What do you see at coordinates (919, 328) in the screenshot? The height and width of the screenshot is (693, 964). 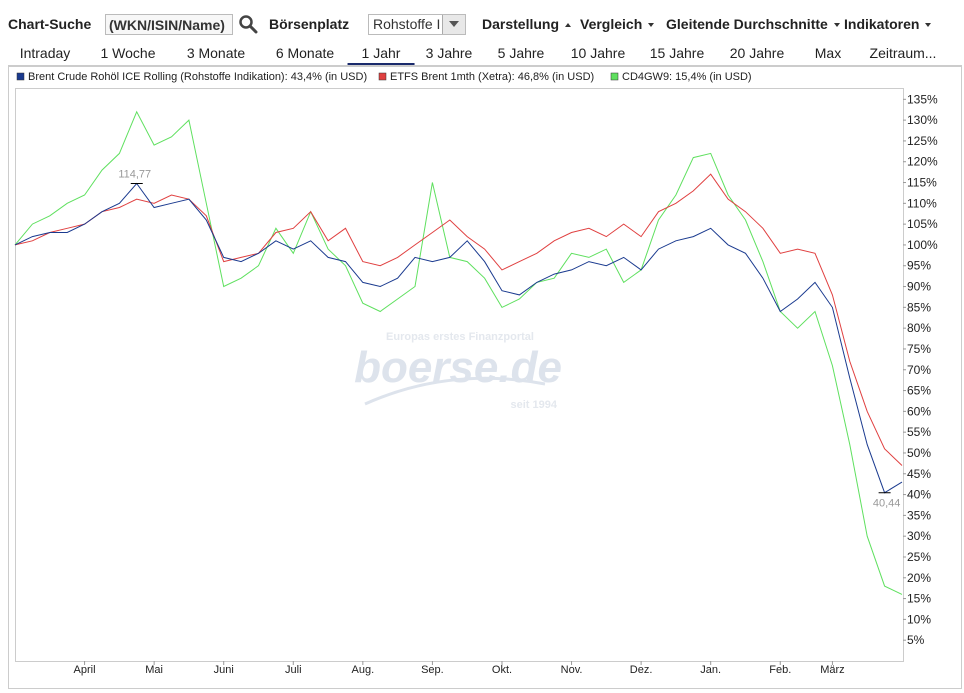 I see `y-tick-label: 80%` at bounding box center [919, 328].